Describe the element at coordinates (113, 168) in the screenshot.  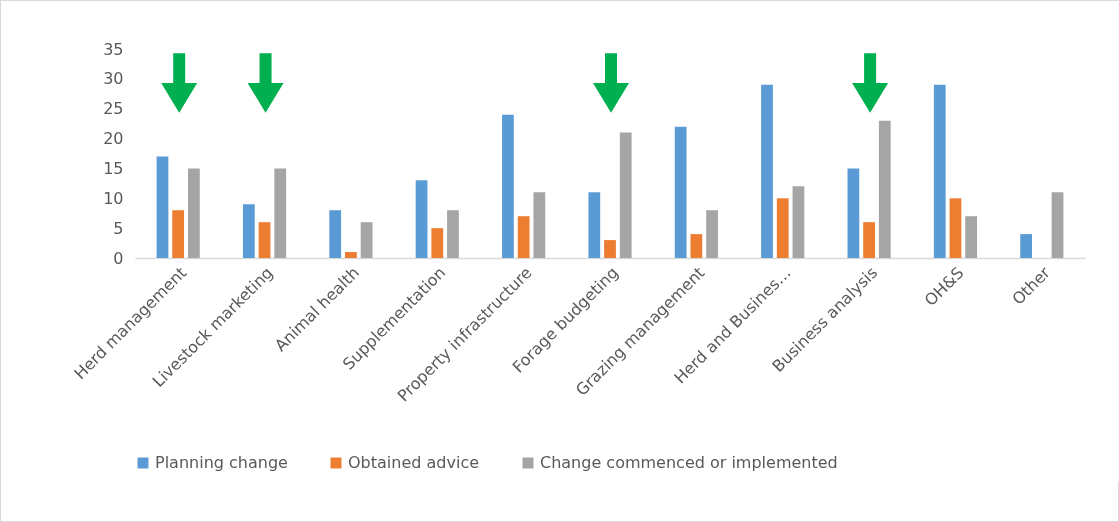
I see `y-tick-label: 15` at that location.